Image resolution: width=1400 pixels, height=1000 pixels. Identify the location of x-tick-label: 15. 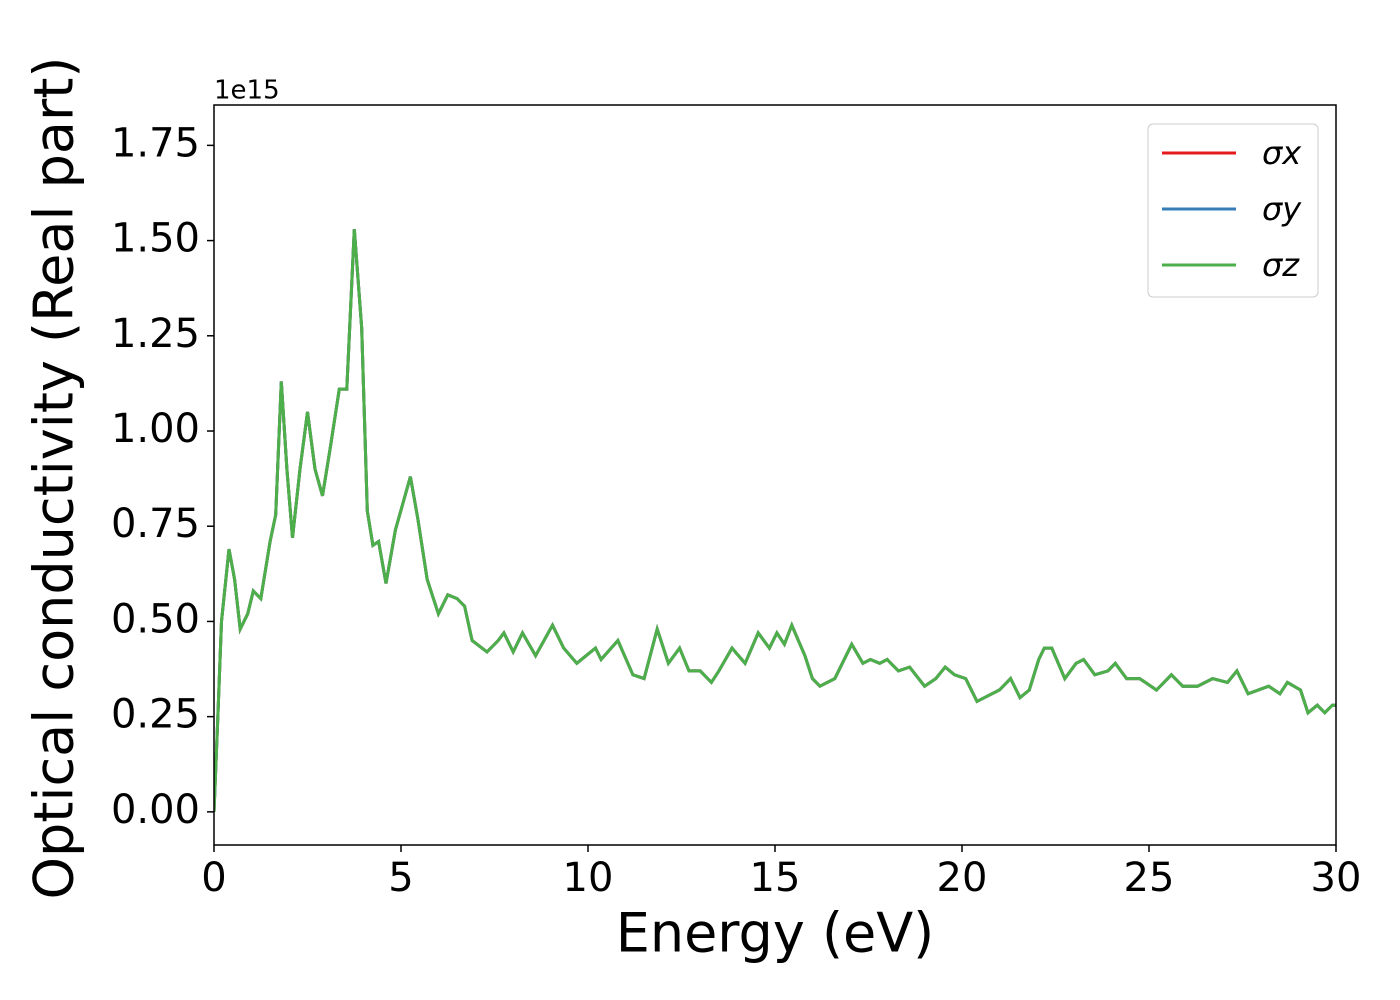
(775, 878).